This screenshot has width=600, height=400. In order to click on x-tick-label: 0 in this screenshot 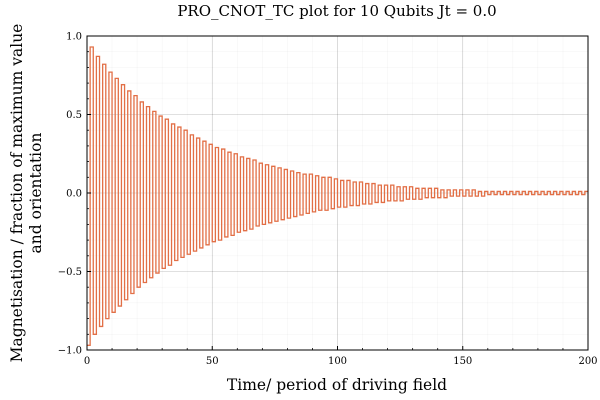, I will do `click(87, 361)`.